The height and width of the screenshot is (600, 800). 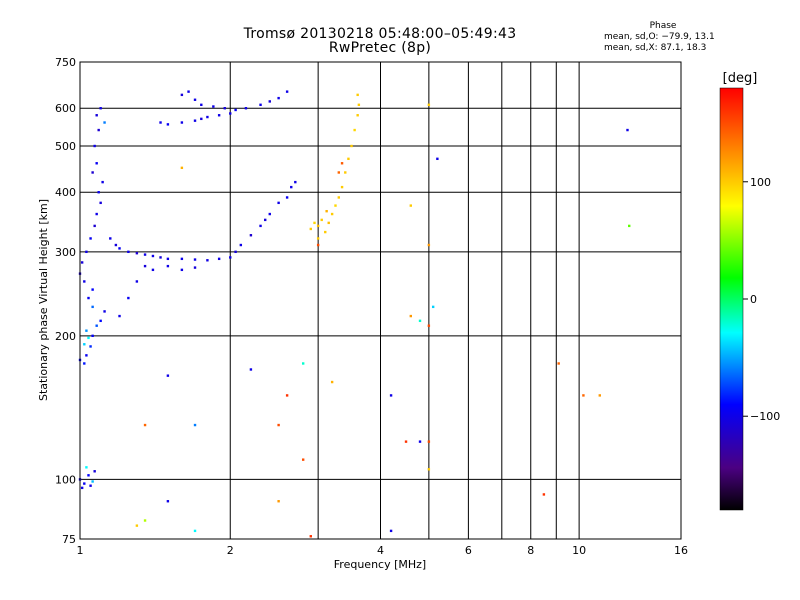 What do you see at coordinates (765, 416) in the screenshot?
I see `colorbar-tick-label: −100` at bounding box center [765, 416].